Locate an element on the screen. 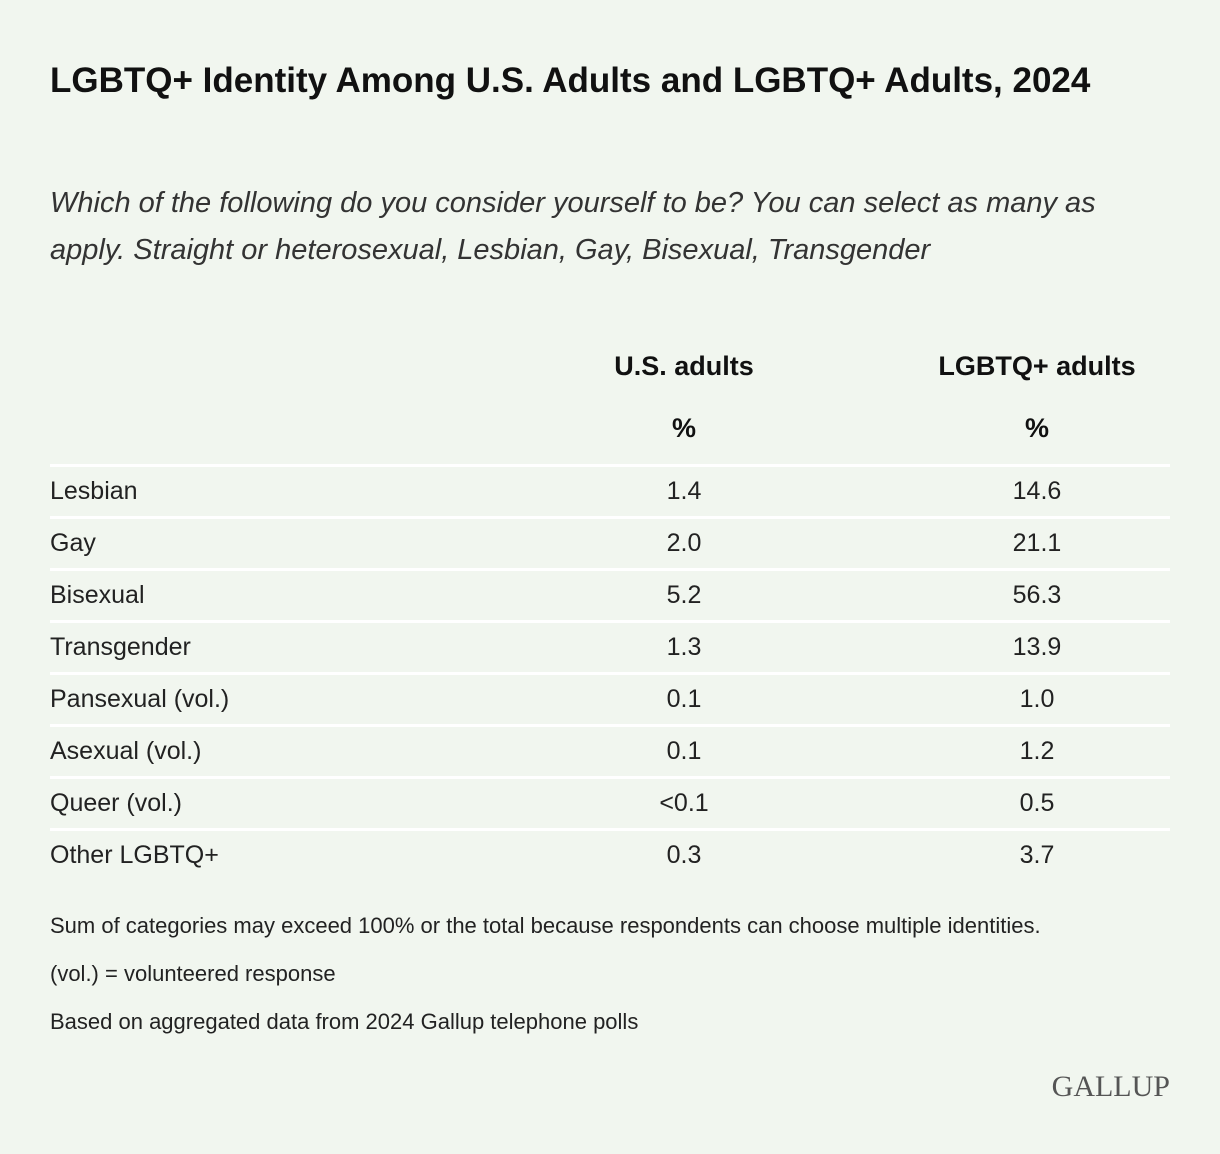 Image resolution: width=1220 pixels, height=1154 pixels. row-label: Lesbian is located at coordinates (94, 491).